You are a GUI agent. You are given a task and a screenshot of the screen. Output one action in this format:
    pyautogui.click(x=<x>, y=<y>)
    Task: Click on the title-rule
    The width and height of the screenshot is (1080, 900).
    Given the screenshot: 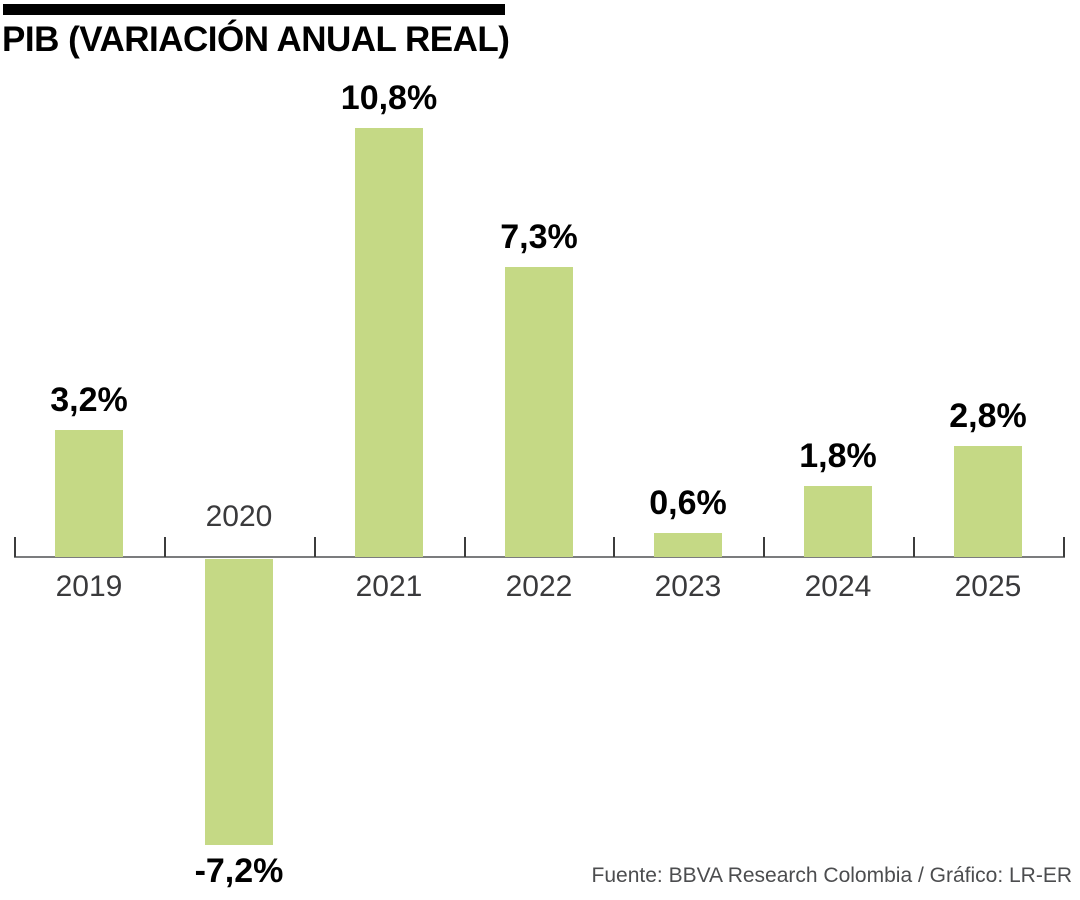 What is the action you would take?
    pyautogui.click(x=254, y=9)
    